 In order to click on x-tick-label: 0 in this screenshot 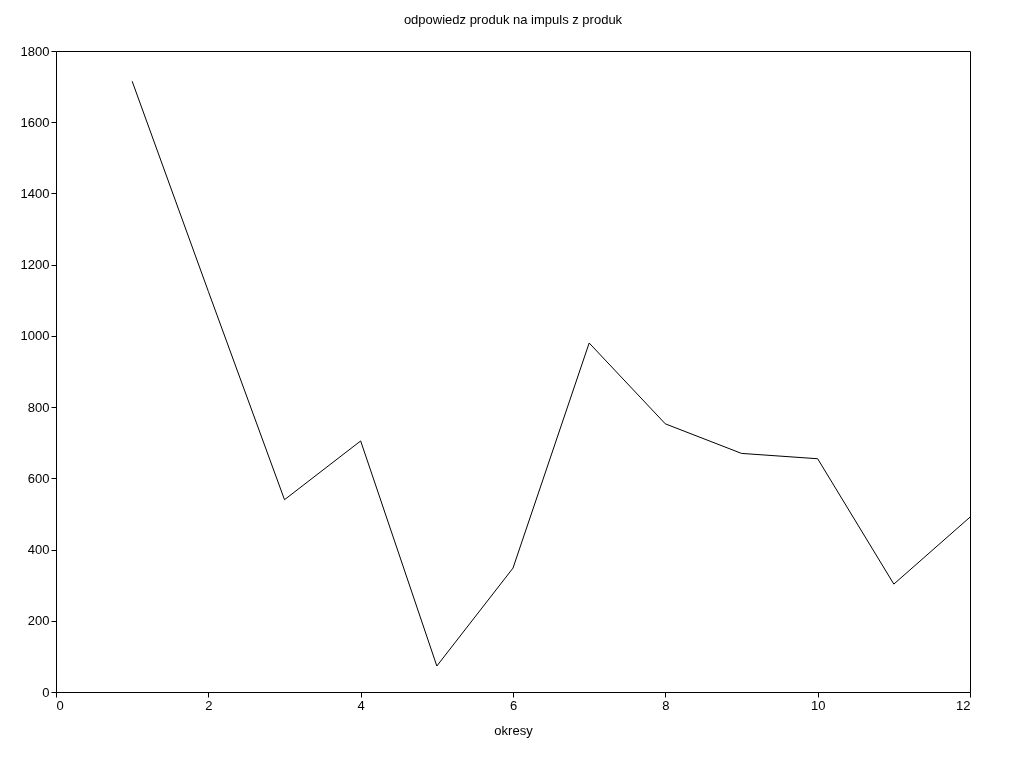, I will do `click(60, 705)`.